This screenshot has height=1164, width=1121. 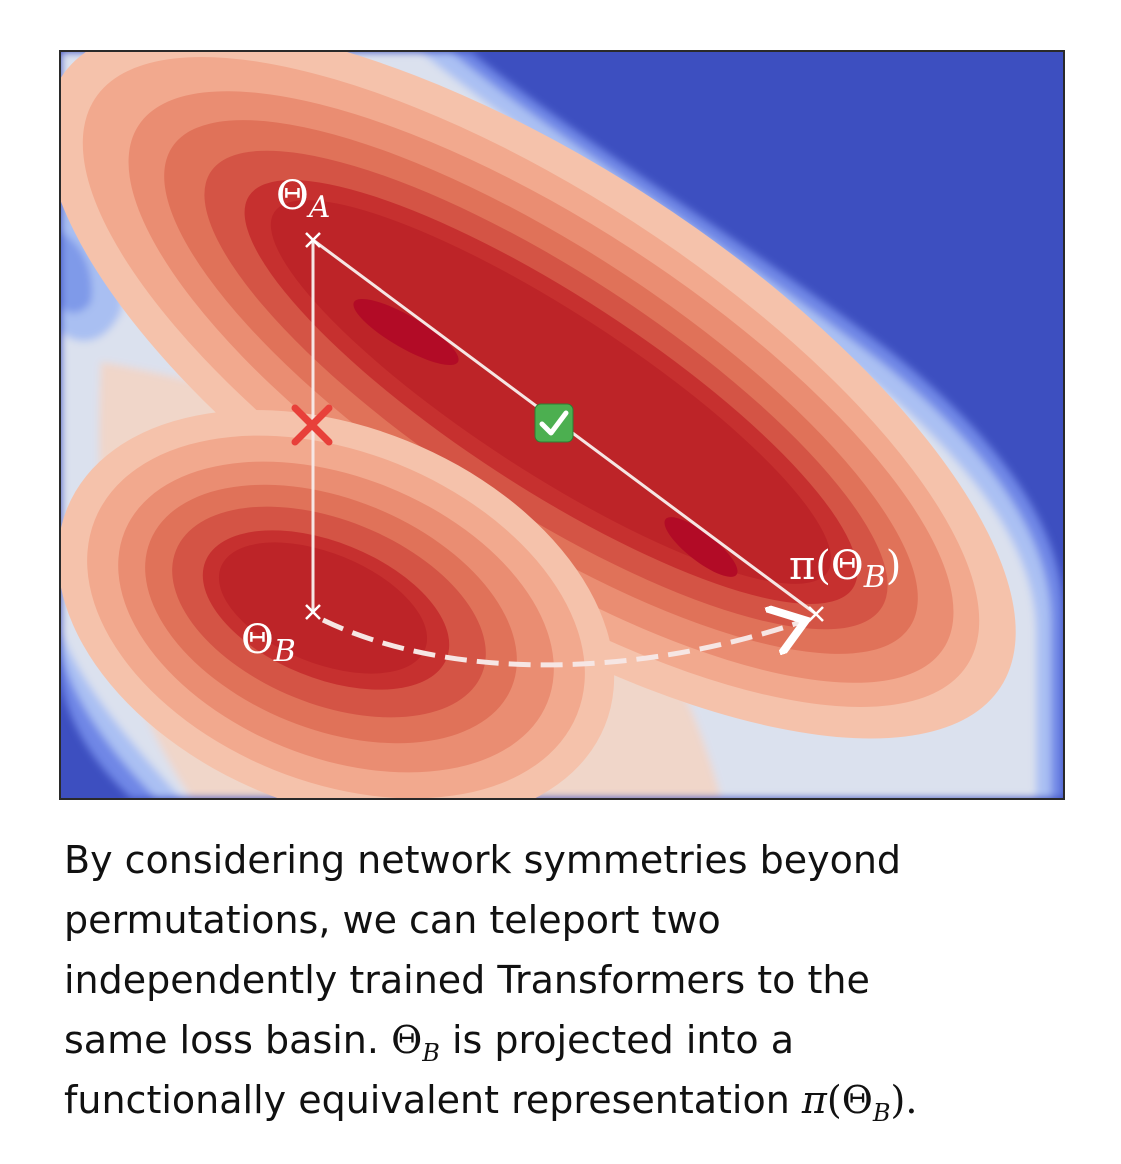 What do you see at coordinates (483, 860) in the screenshot?
I see `caption-line-1: By considering network symmetries beyond` at bounding box center [483, 860].